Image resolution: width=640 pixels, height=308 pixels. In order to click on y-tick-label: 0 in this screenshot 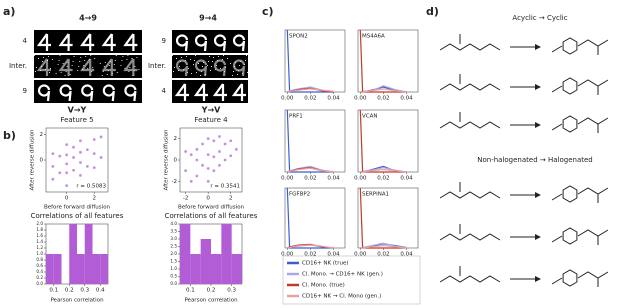, I will do `click(42, 161)`.